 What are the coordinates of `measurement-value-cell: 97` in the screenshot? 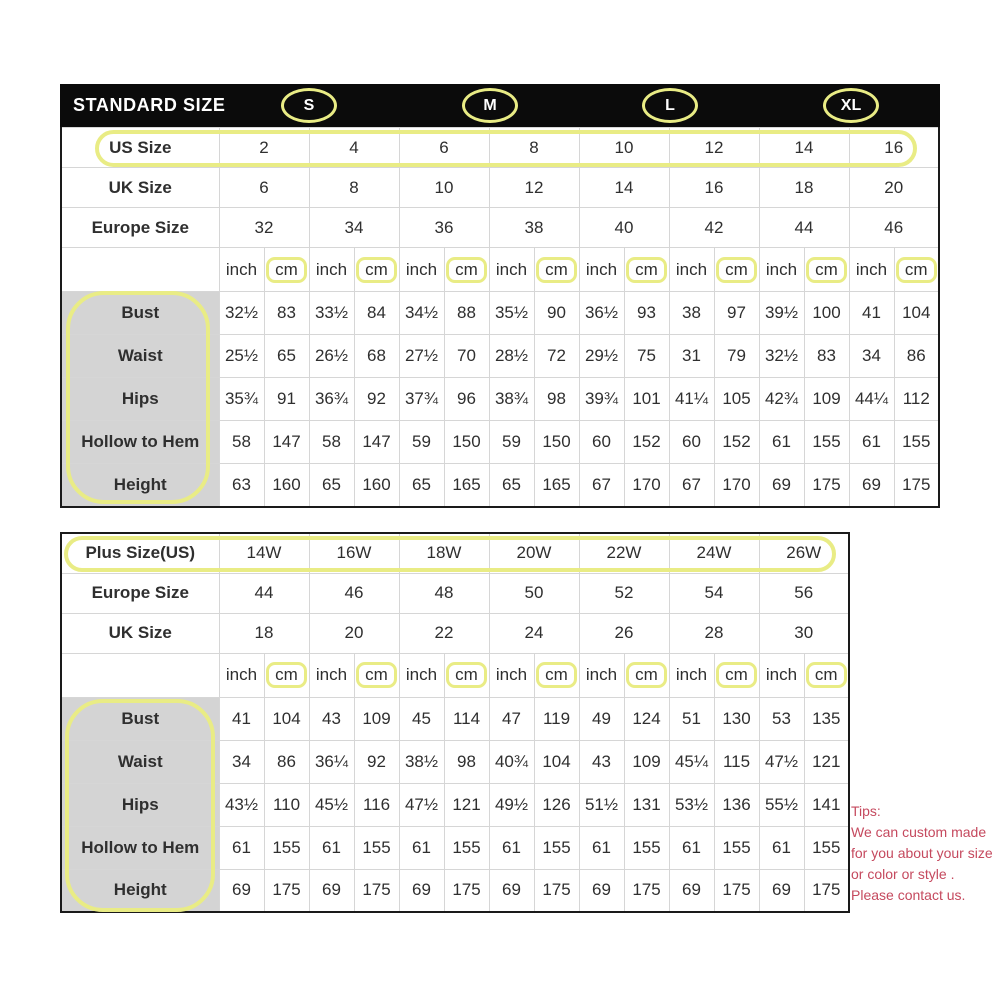 It's located at (736, 313).